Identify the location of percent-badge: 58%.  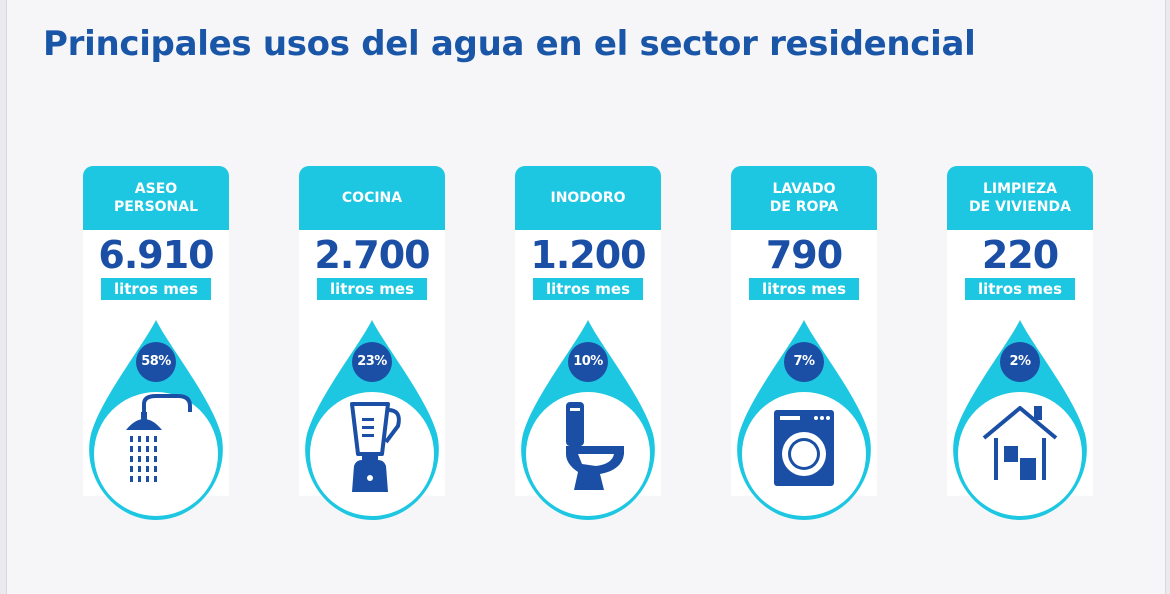
(156, 362).